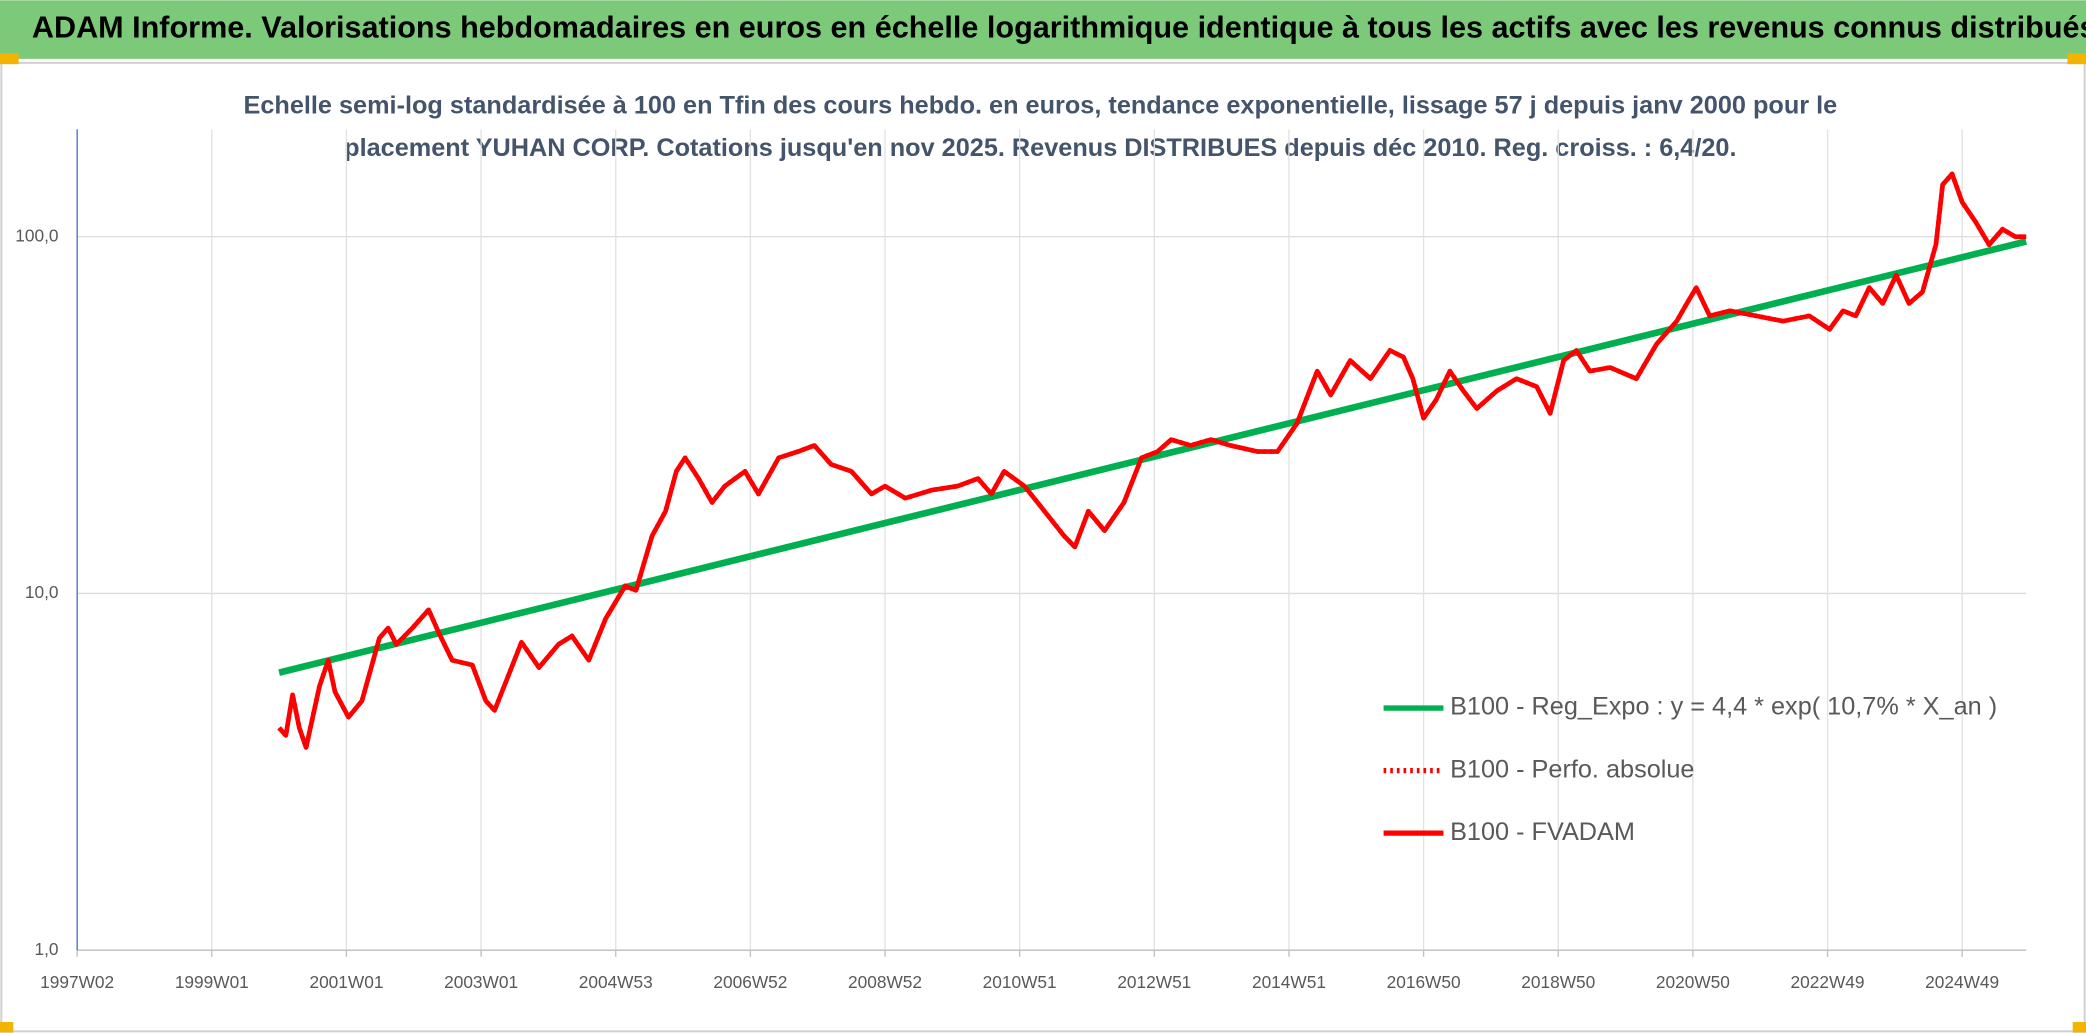 Image resolution: width=2086 pixels, height=1033 pixels. What do you see at coordinates (616, 982) in the screenshot?
I see `x-tick-label: 2004W53` at bounding box center [616, 982].